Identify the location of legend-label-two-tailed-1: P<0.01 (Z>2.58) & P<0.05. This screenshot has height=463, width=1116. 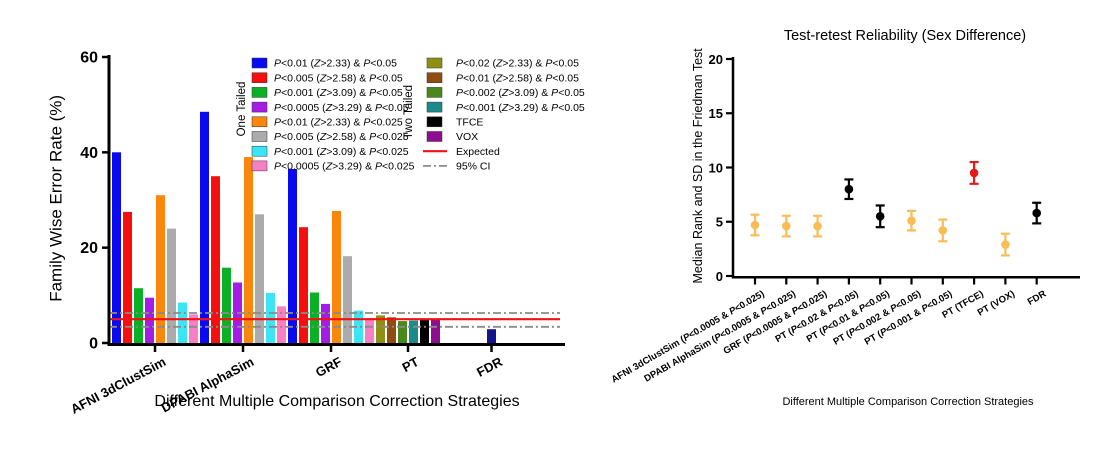
(517, 78).